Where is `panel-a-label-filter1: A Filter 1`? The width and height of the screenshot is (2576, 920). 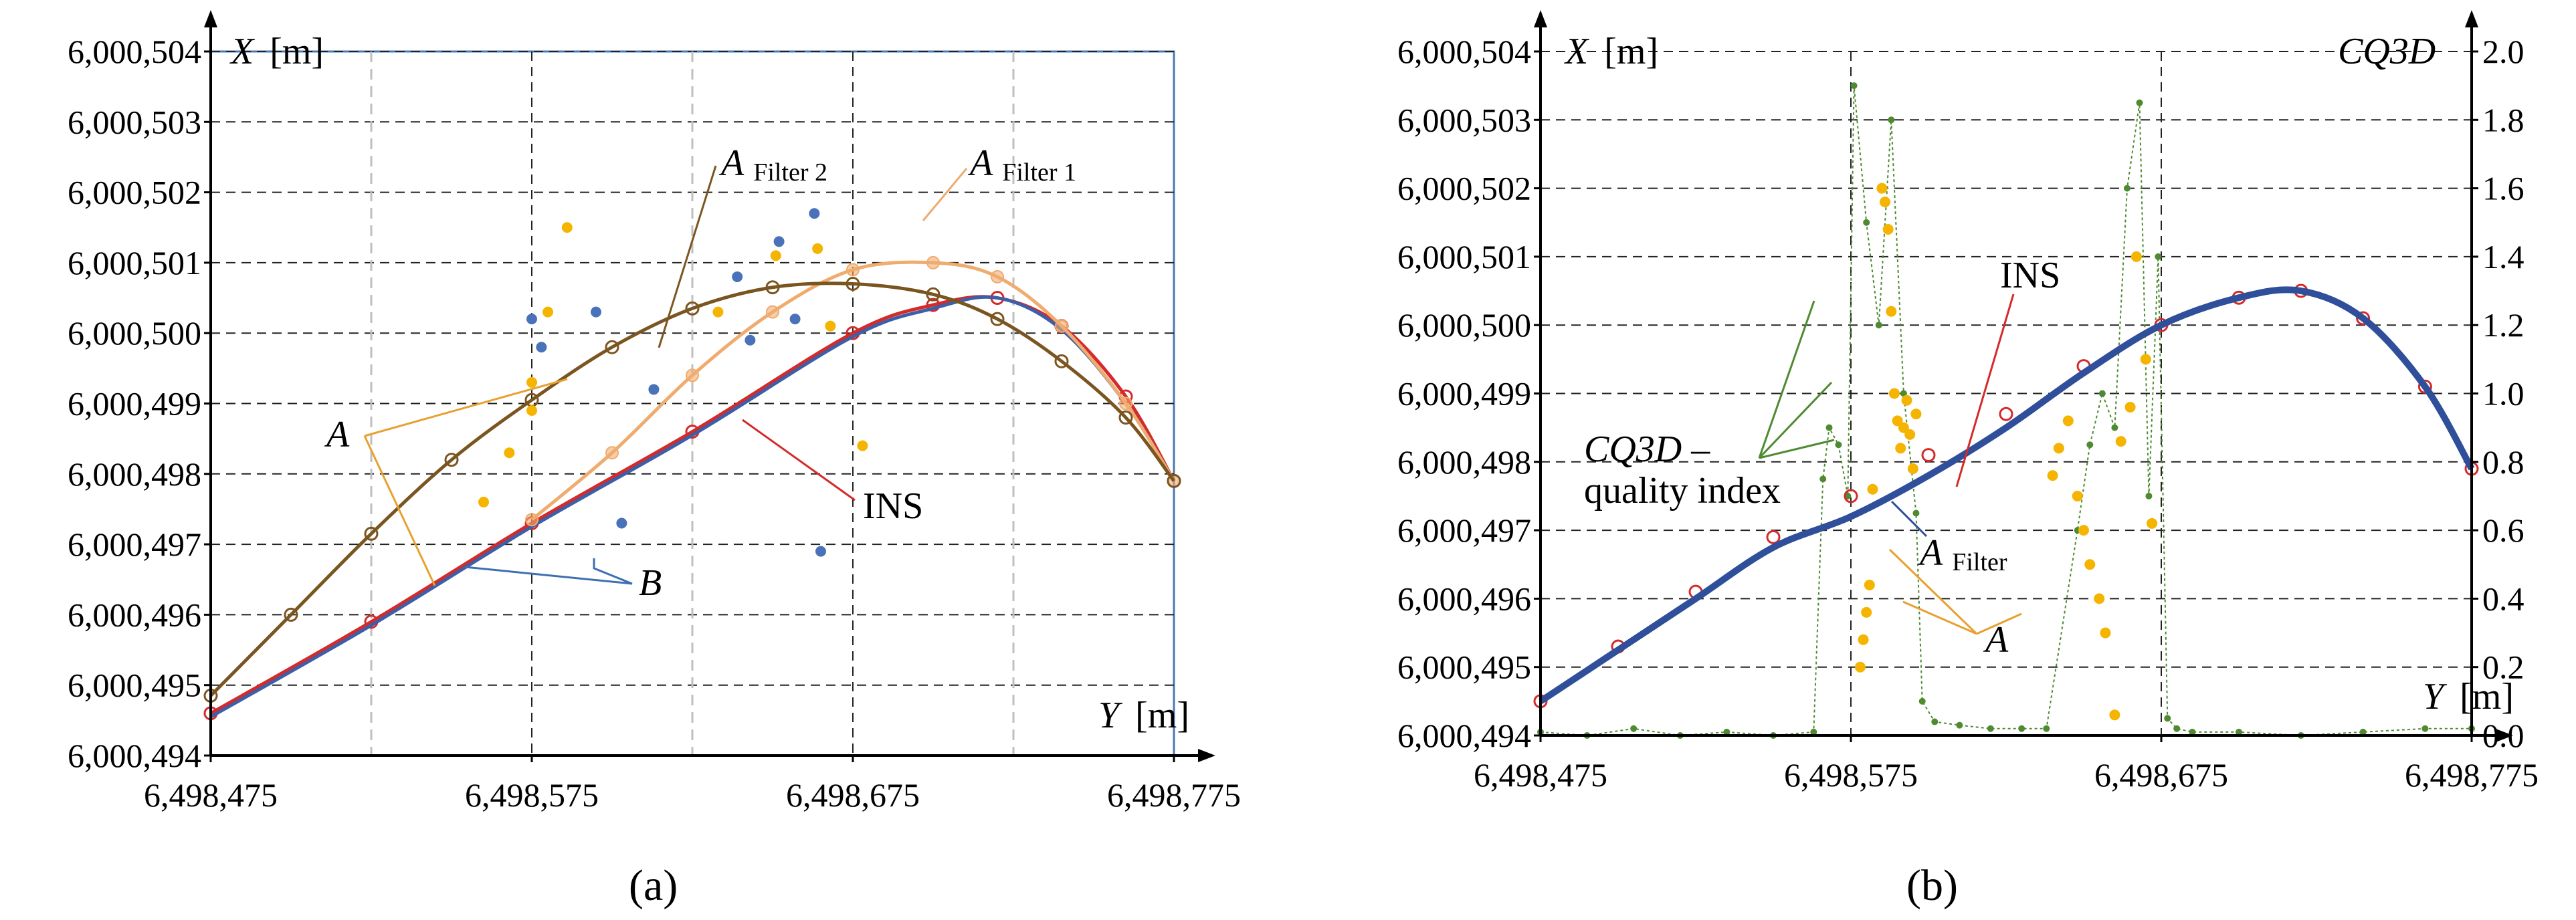
panel-a-label-filter1: A Filter 1 is located at coordinates (1021, 164).